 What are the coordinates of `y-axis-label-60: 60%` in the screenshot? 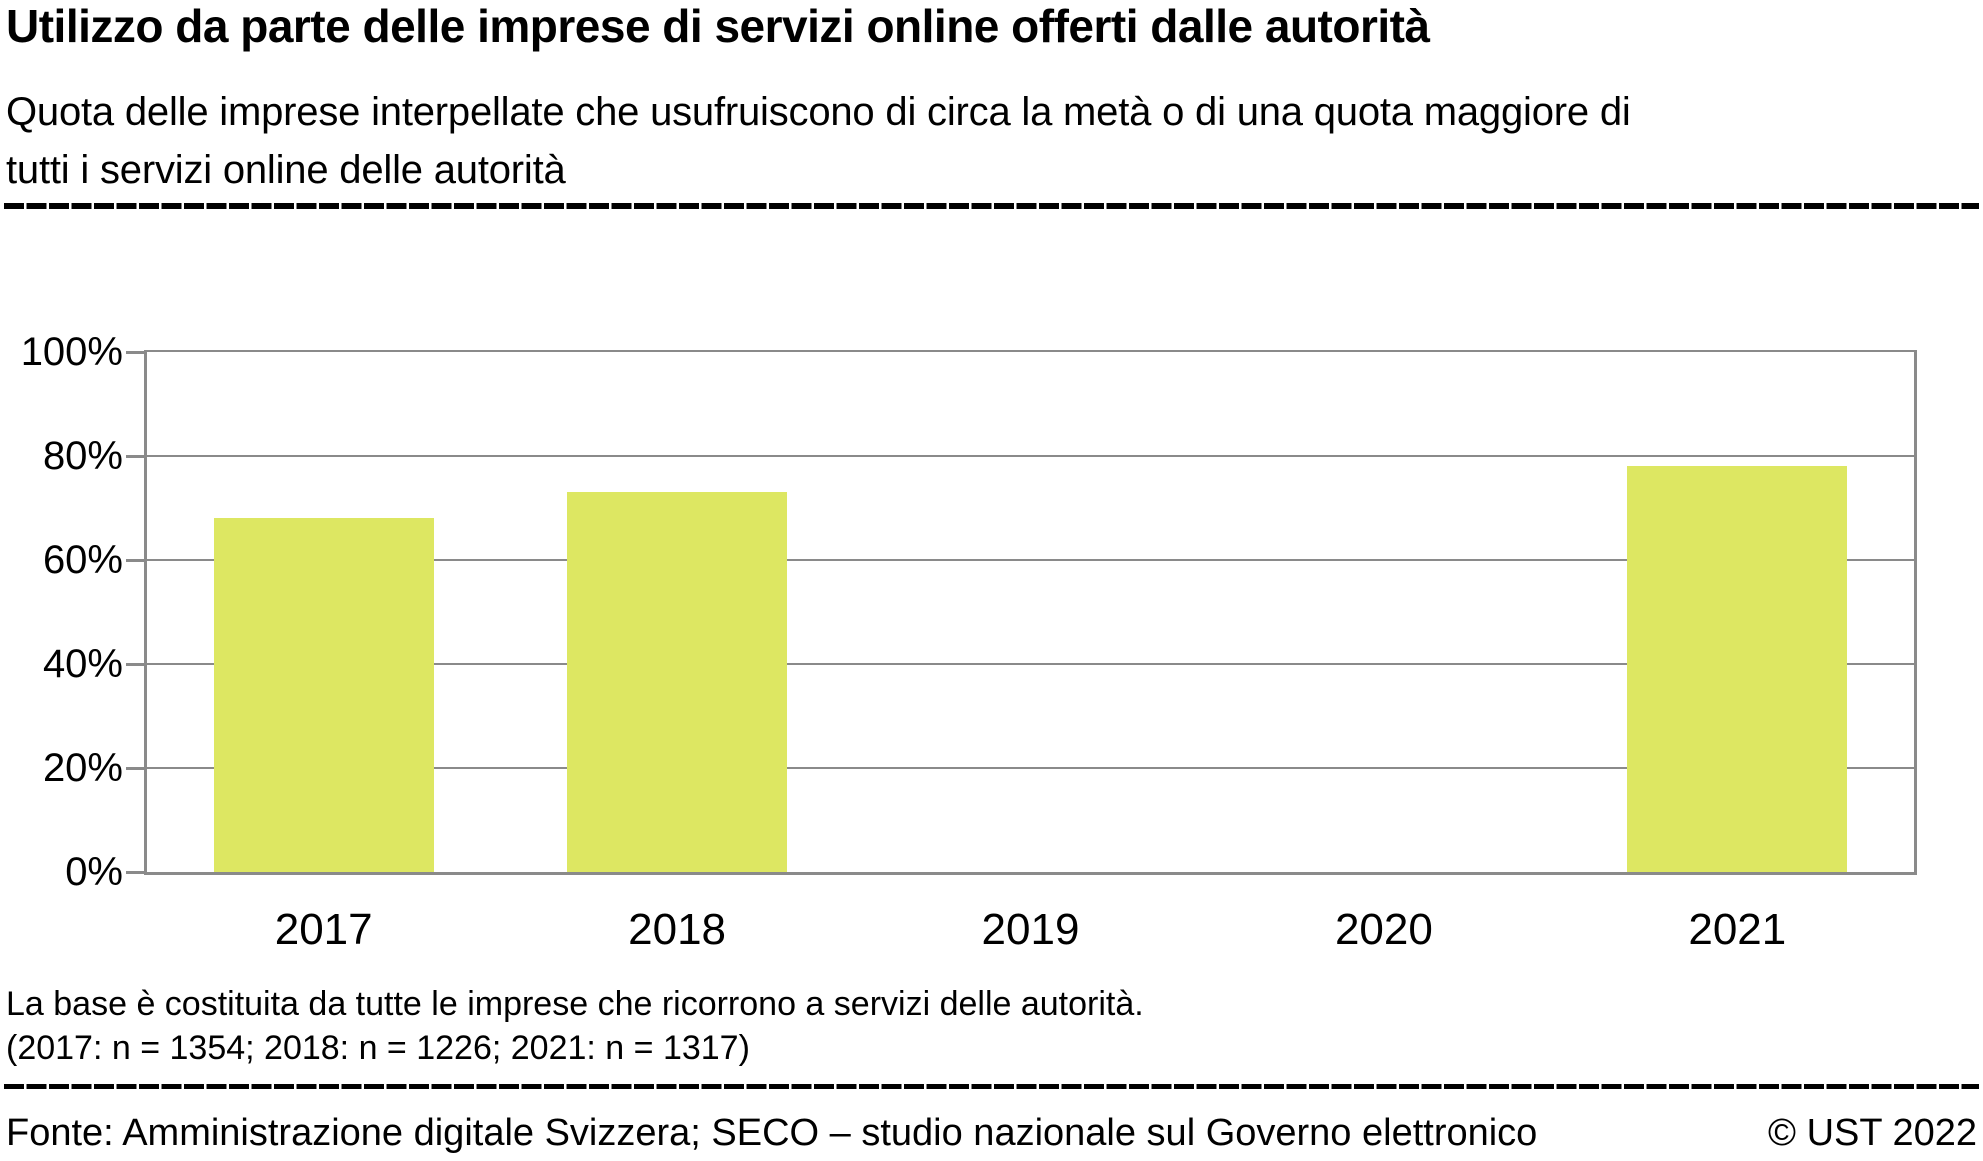 It's located at (82, 560).